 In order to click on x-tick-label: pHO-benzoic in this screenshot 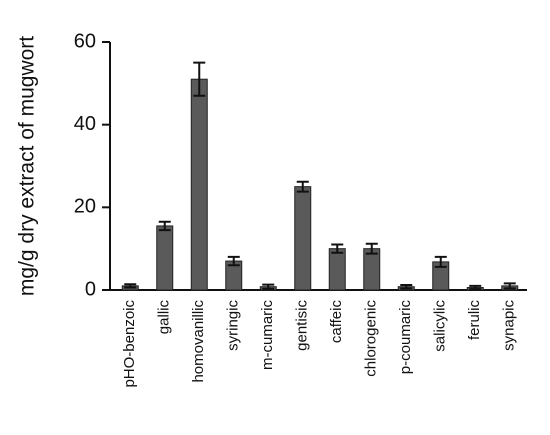, I will do `click(129, 344)`.